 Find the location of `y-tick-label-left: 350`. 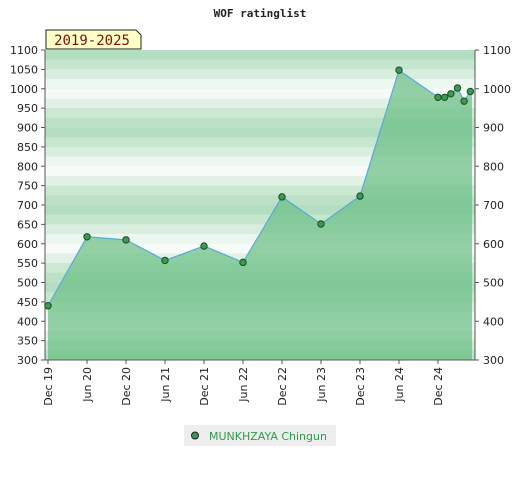

y-tick-label-left: 350 is located at coordinates (27, 341).